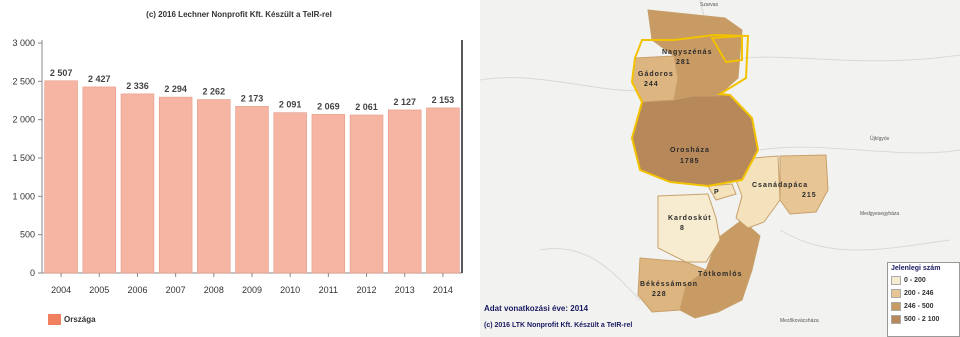 Image resolution: width=960 pixels, height=337 pixels. Describe the element at coordinates (80, 319) in the screenshot. I see `legend-label: Országa` at that location.